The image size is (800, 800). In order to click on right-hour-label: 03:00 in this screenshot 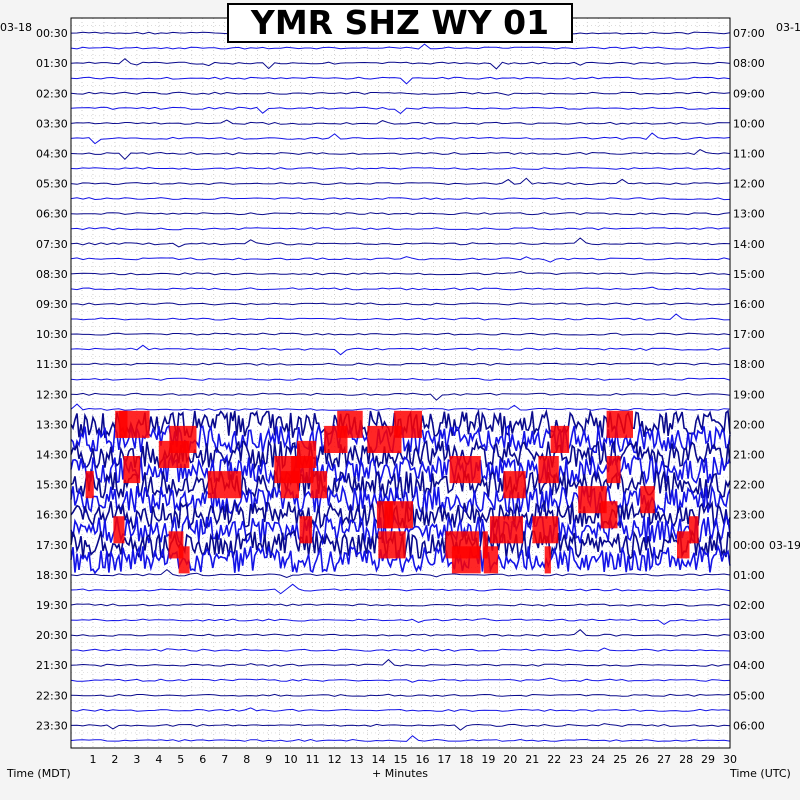, I will do `click(749, 635)`.